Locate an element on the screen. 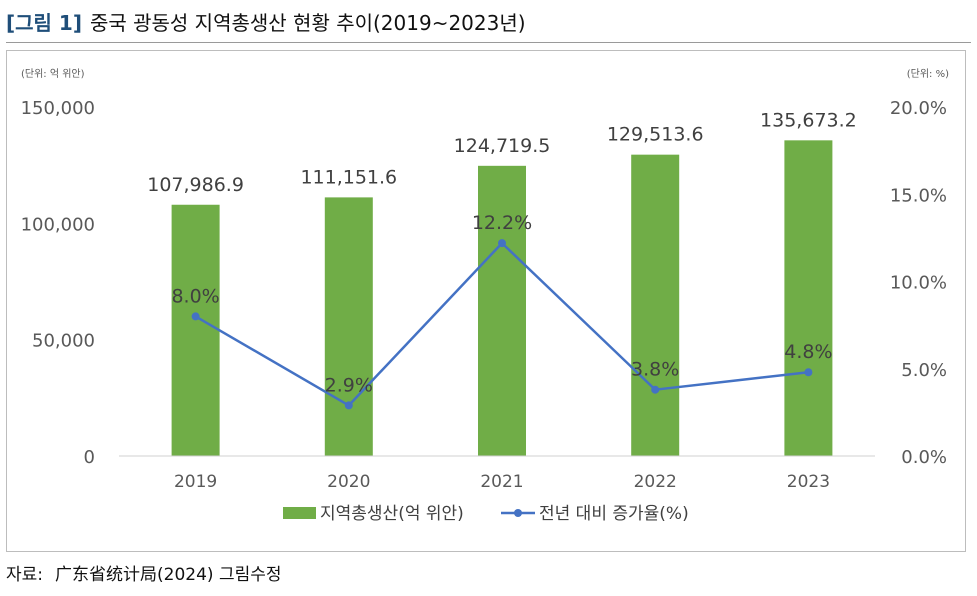 This screenshot has width=977, height=596. bar-value-label: 129,513.6 is located at coordinates (655, 135).